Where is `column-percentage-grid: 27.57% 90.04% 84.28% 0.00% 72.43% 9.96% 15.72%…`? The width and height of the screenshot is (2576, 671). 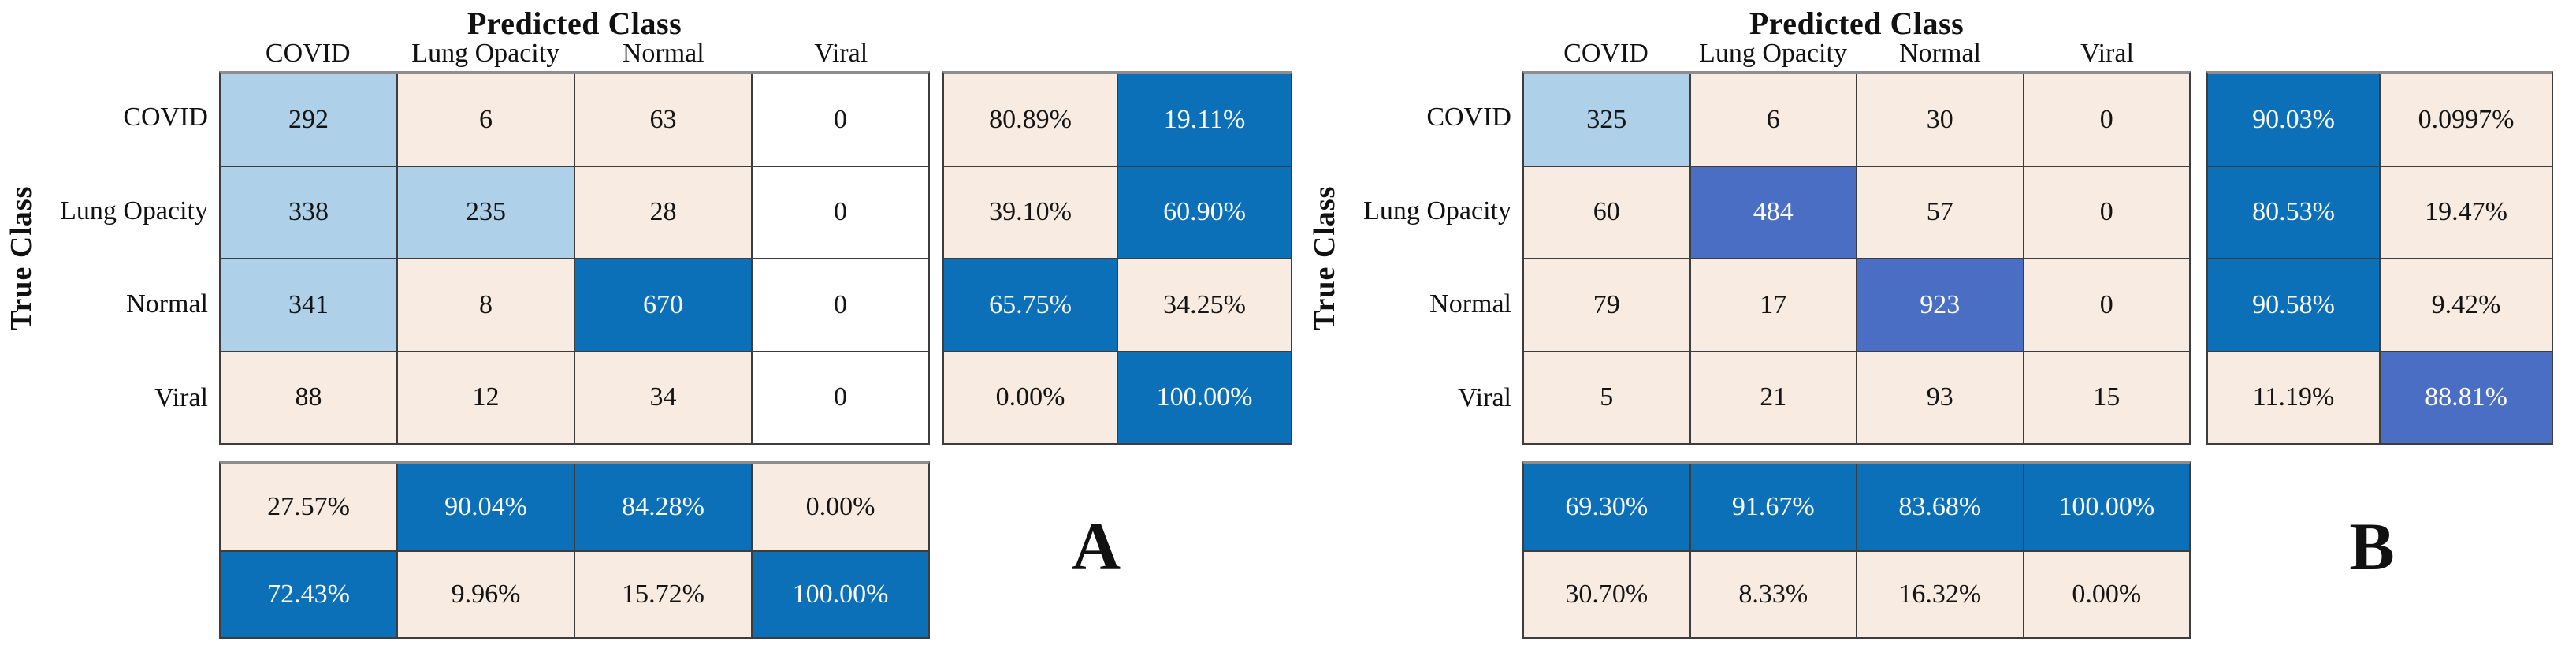
column-percentage-grid: 27.57% 90.04% 84.28% 0.00% 72.43% 9.96% 15.72%… is located at coordinates (574, 550).